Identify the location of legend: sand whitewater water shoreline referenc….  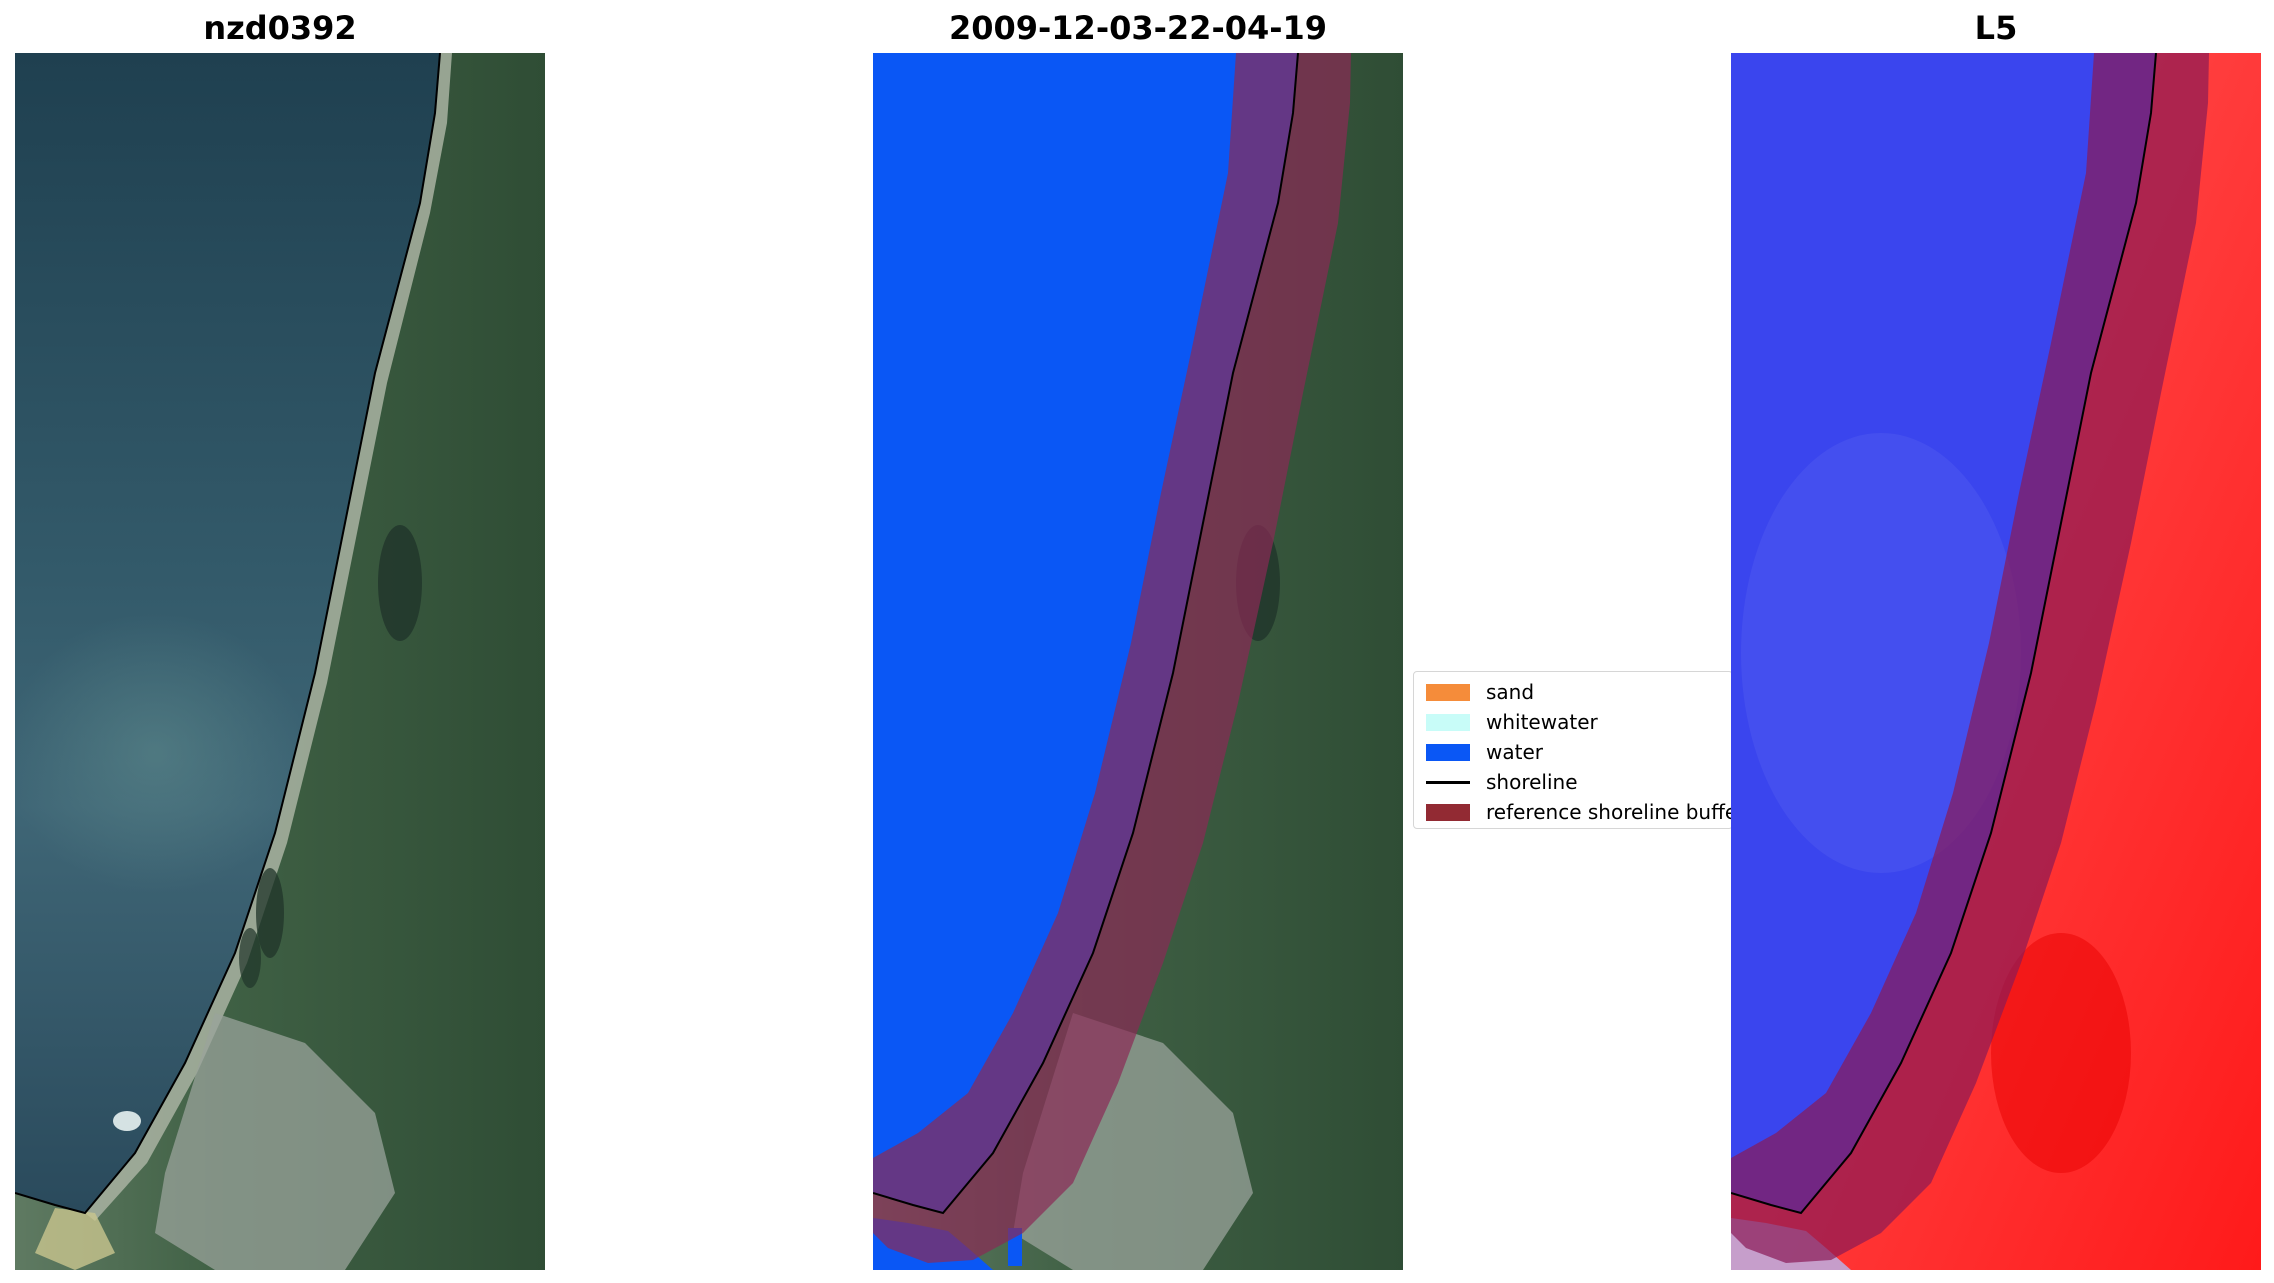
(1573, 750).